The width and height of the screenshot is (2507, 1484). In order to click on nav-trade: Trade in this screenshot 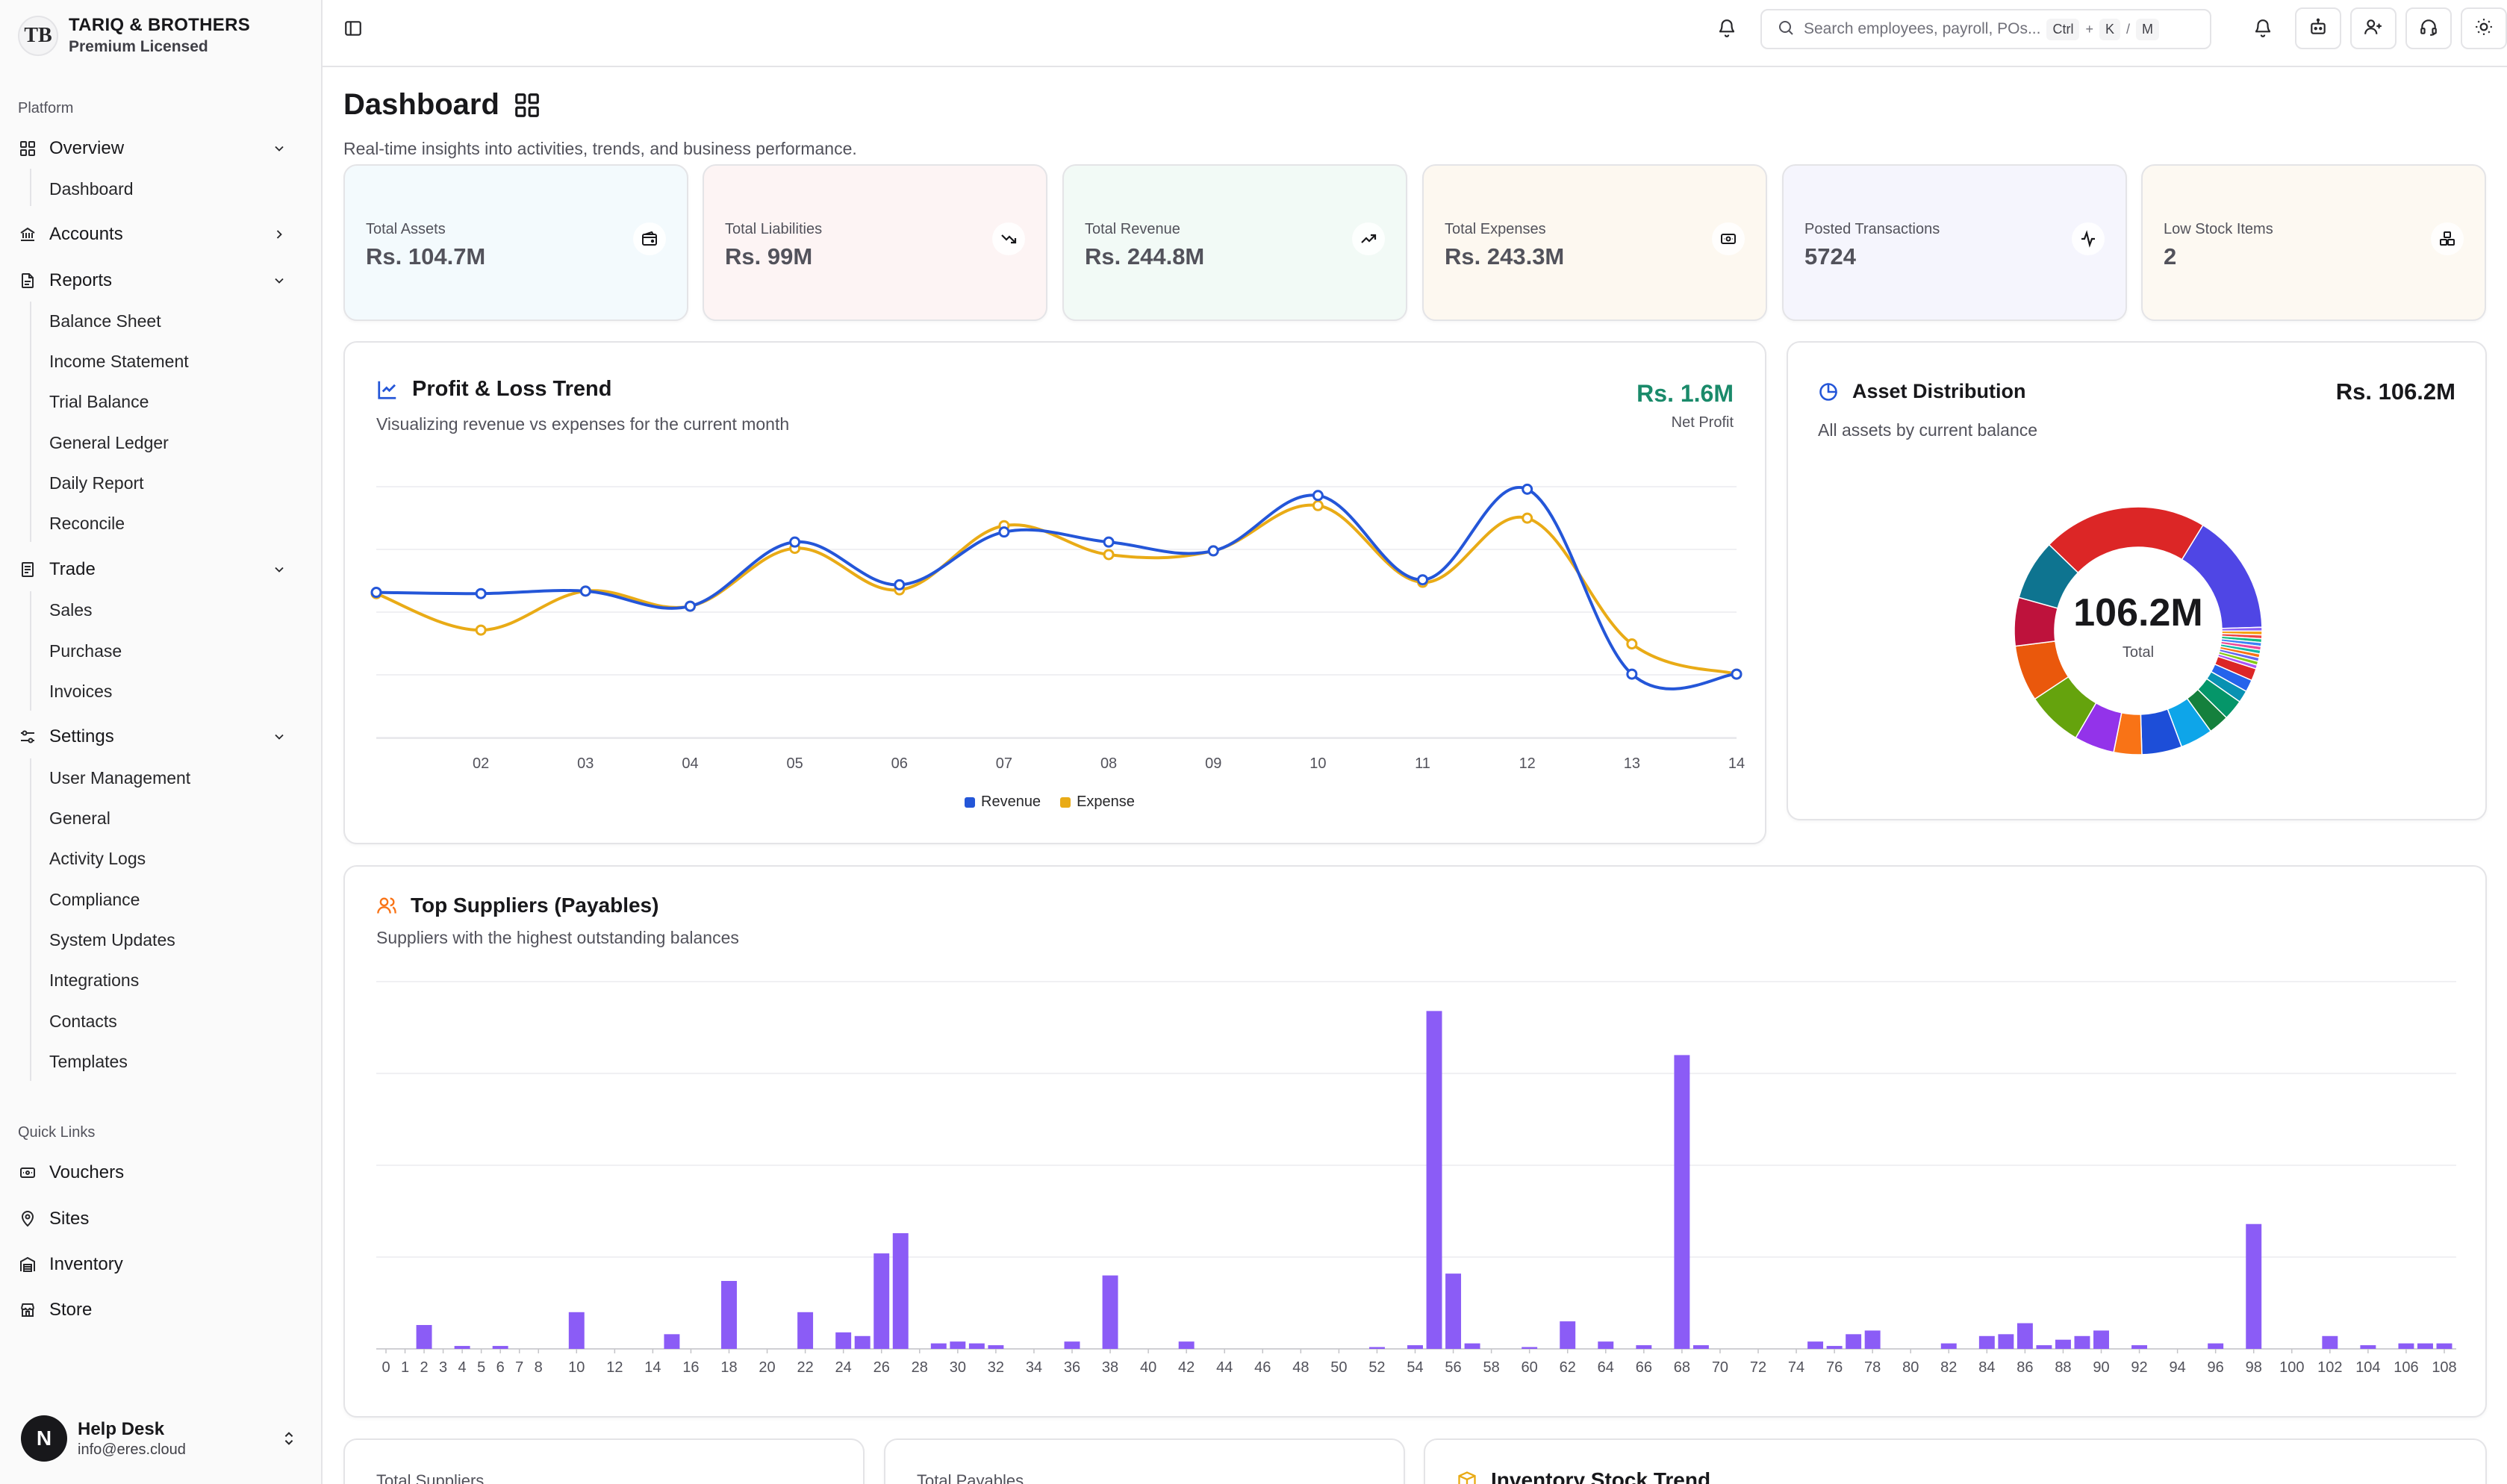, I will do `click(161, 569)`.